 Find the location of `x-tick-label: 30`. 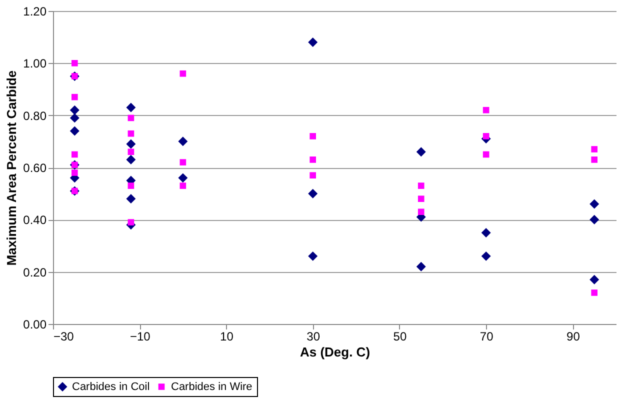

x-tick-label: 30 is located at coordinates (313, 337).